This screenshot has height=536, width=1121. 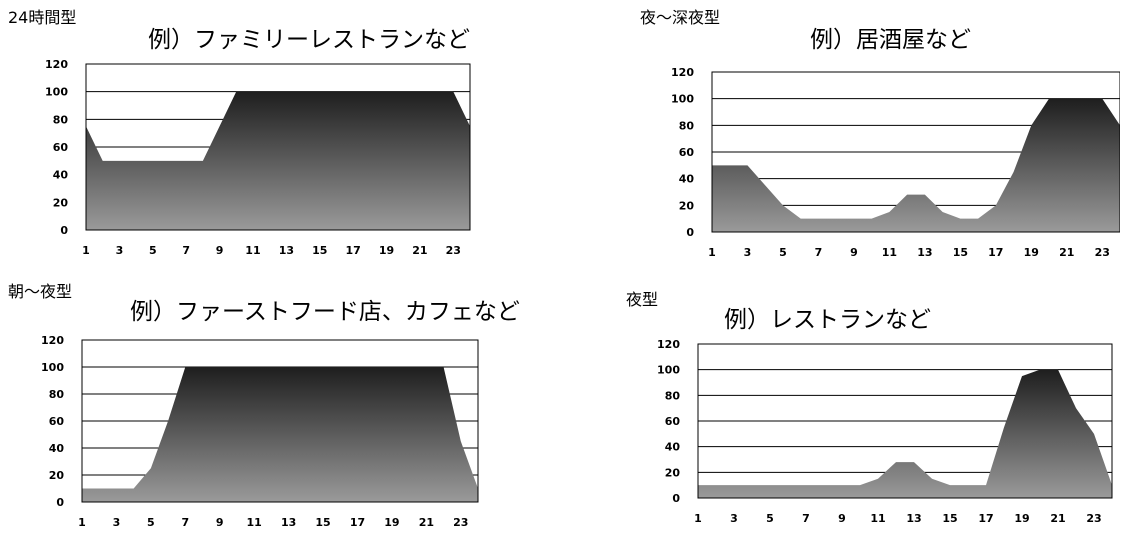 I want to click on chart-category-label: 夜型, so click(x=642, y=299).